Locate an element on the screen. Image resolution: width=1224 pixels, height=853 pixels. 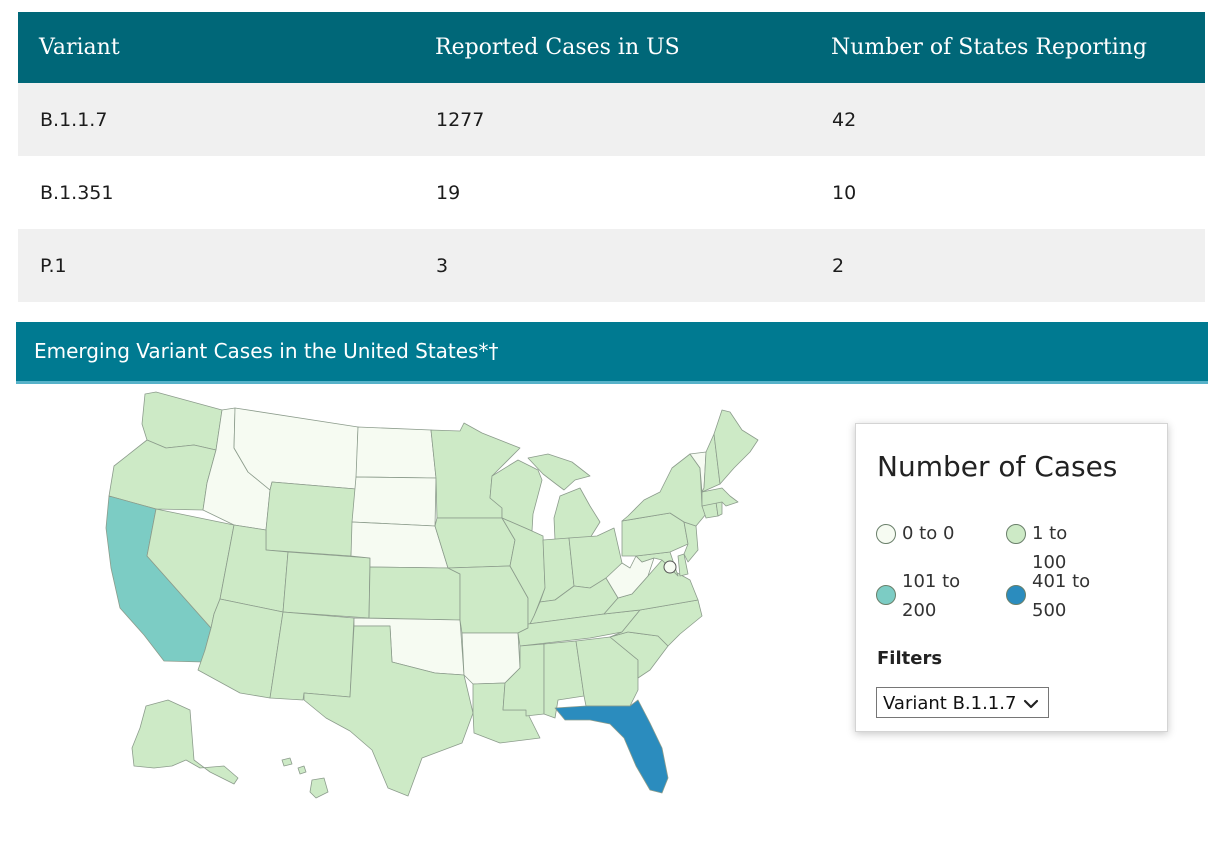
state-south-dakota is located at coordinates (394, 501).